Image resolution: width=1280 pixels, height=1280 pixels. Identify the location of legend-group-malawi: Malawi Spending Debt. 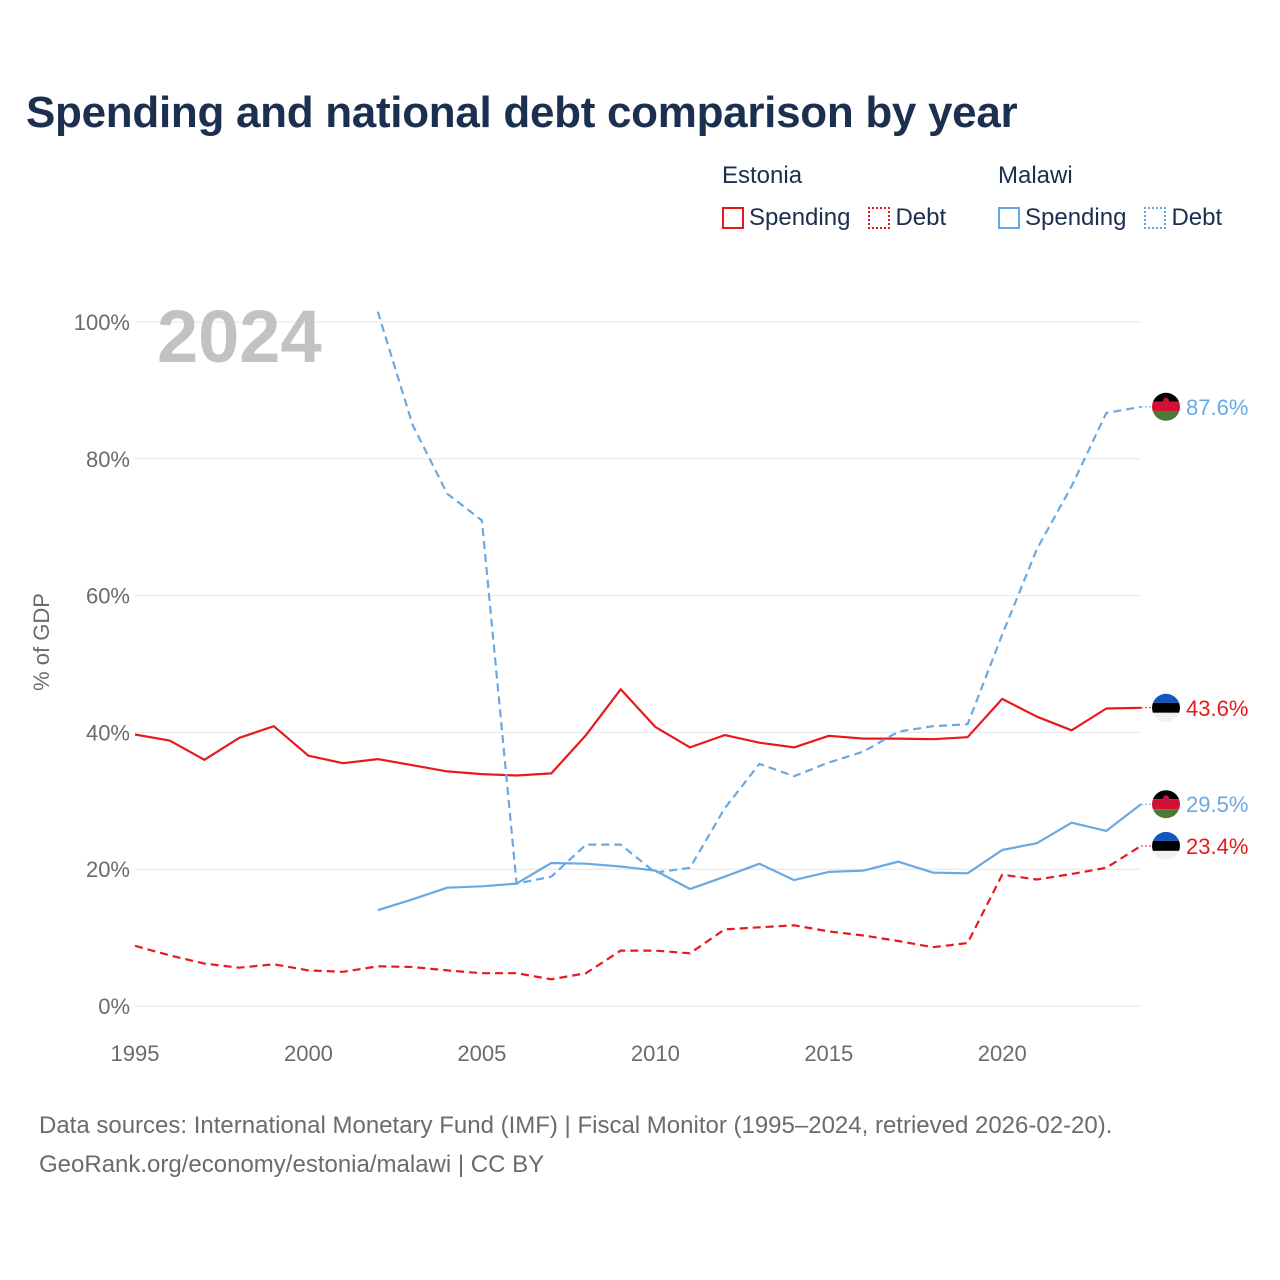
(1110, 197).